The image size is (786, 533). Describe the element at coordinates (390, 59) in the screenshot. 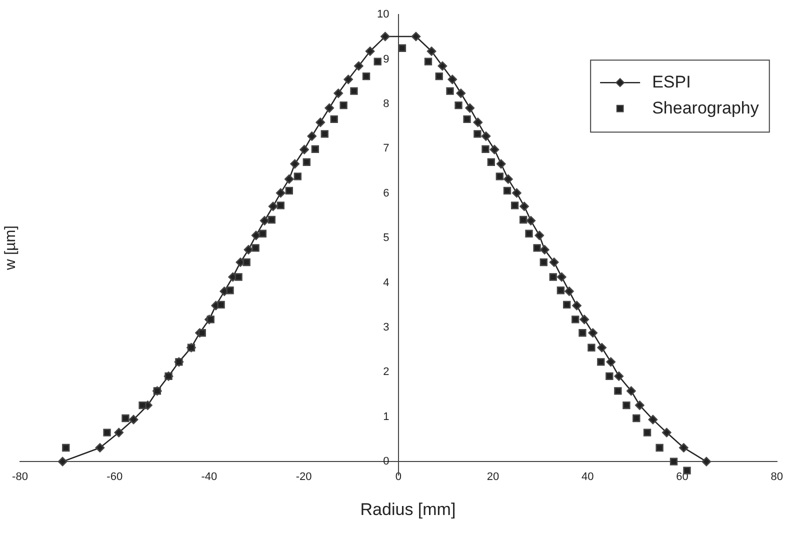

I see `y-tick-label: 9` at that location.